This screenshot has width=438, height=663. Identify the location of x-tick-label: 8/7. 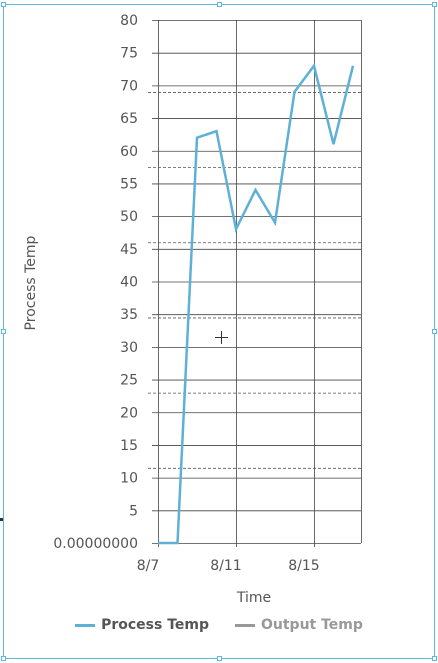
(148, 566).